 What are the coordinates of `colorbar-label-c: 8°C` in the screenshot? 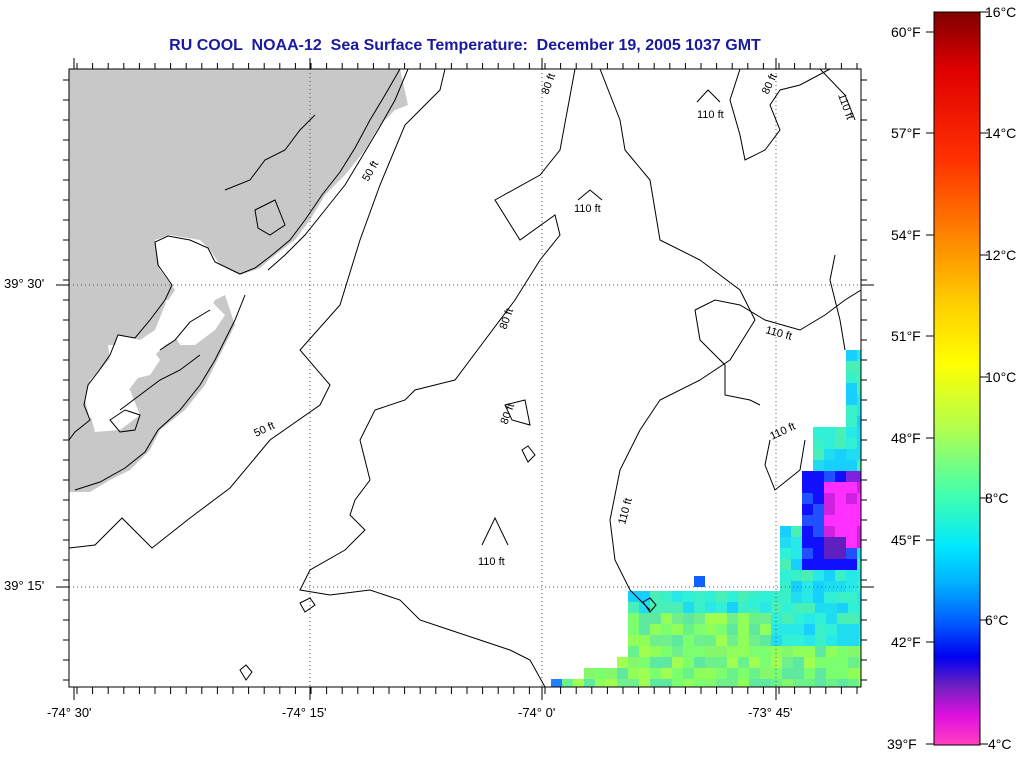 It's located at (997, 498).